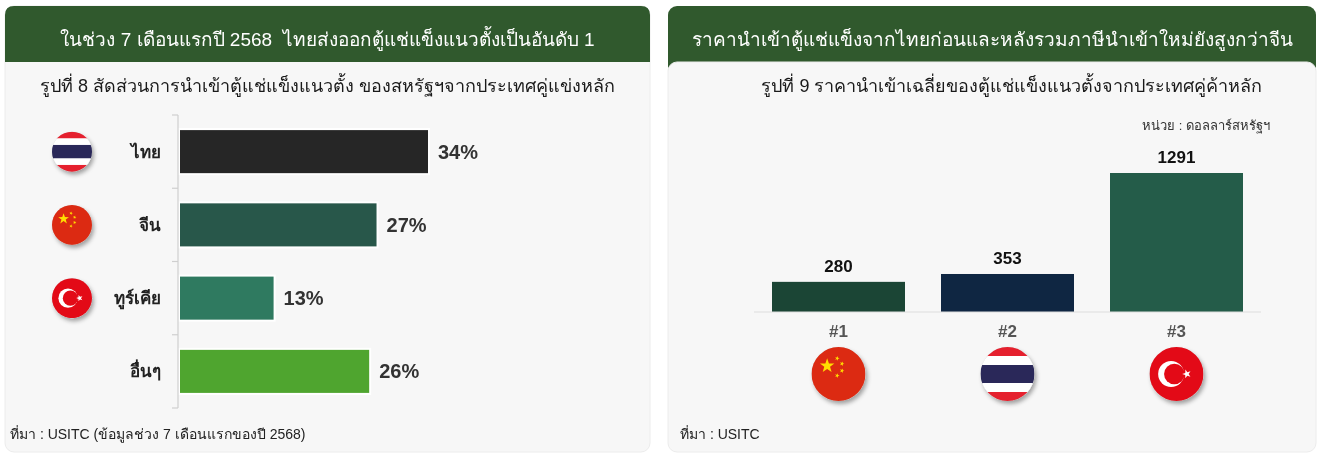 This screenshot has width=1321, height=457. Describe the element at coordinates (720, 433) in the screenshot. I see `text: ที่มา : USITC` at that location.